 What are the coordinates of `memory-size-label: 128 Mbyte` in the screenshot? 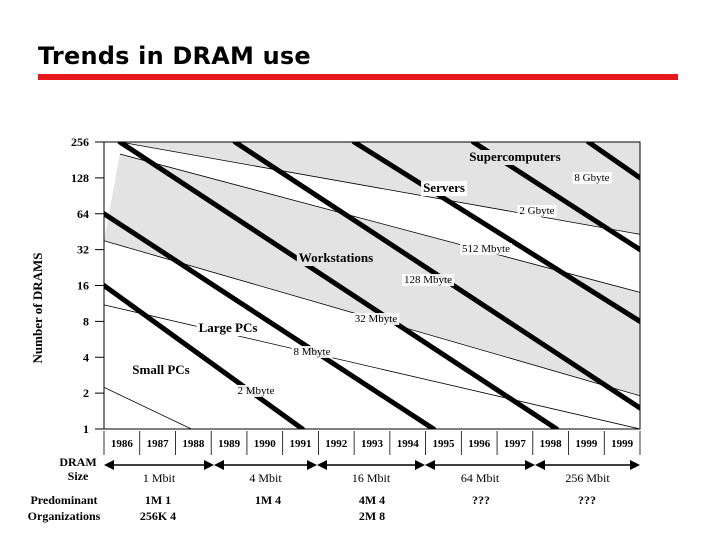 It's located at (428, 280).